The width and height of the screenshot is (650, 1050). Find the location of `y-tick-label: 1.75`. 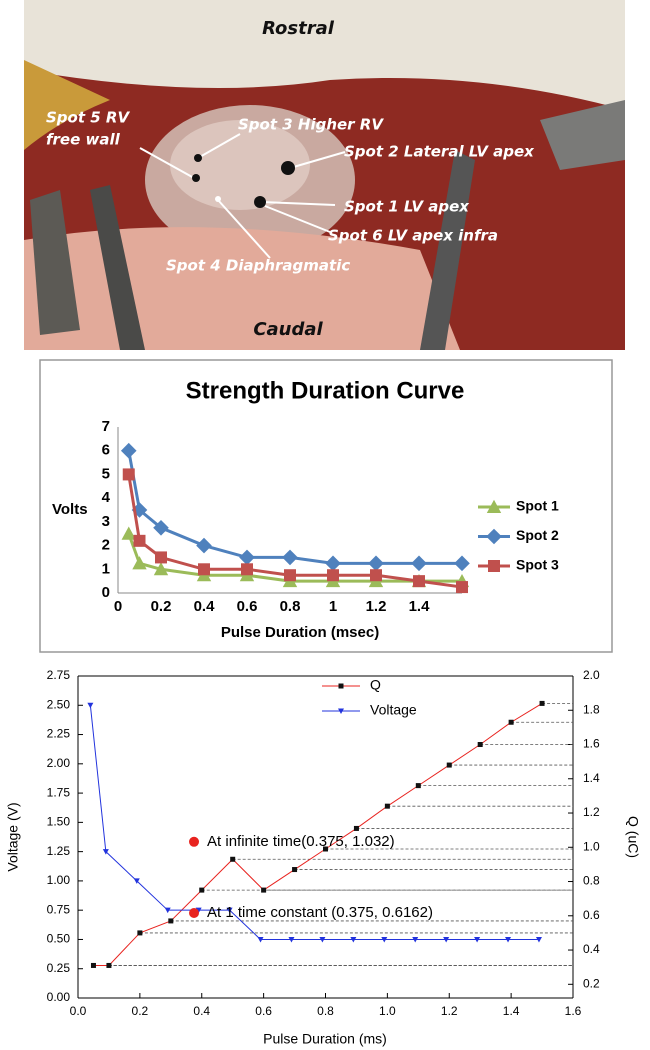

y-tick-label: 1.75 is located at coordinates (59, 792).